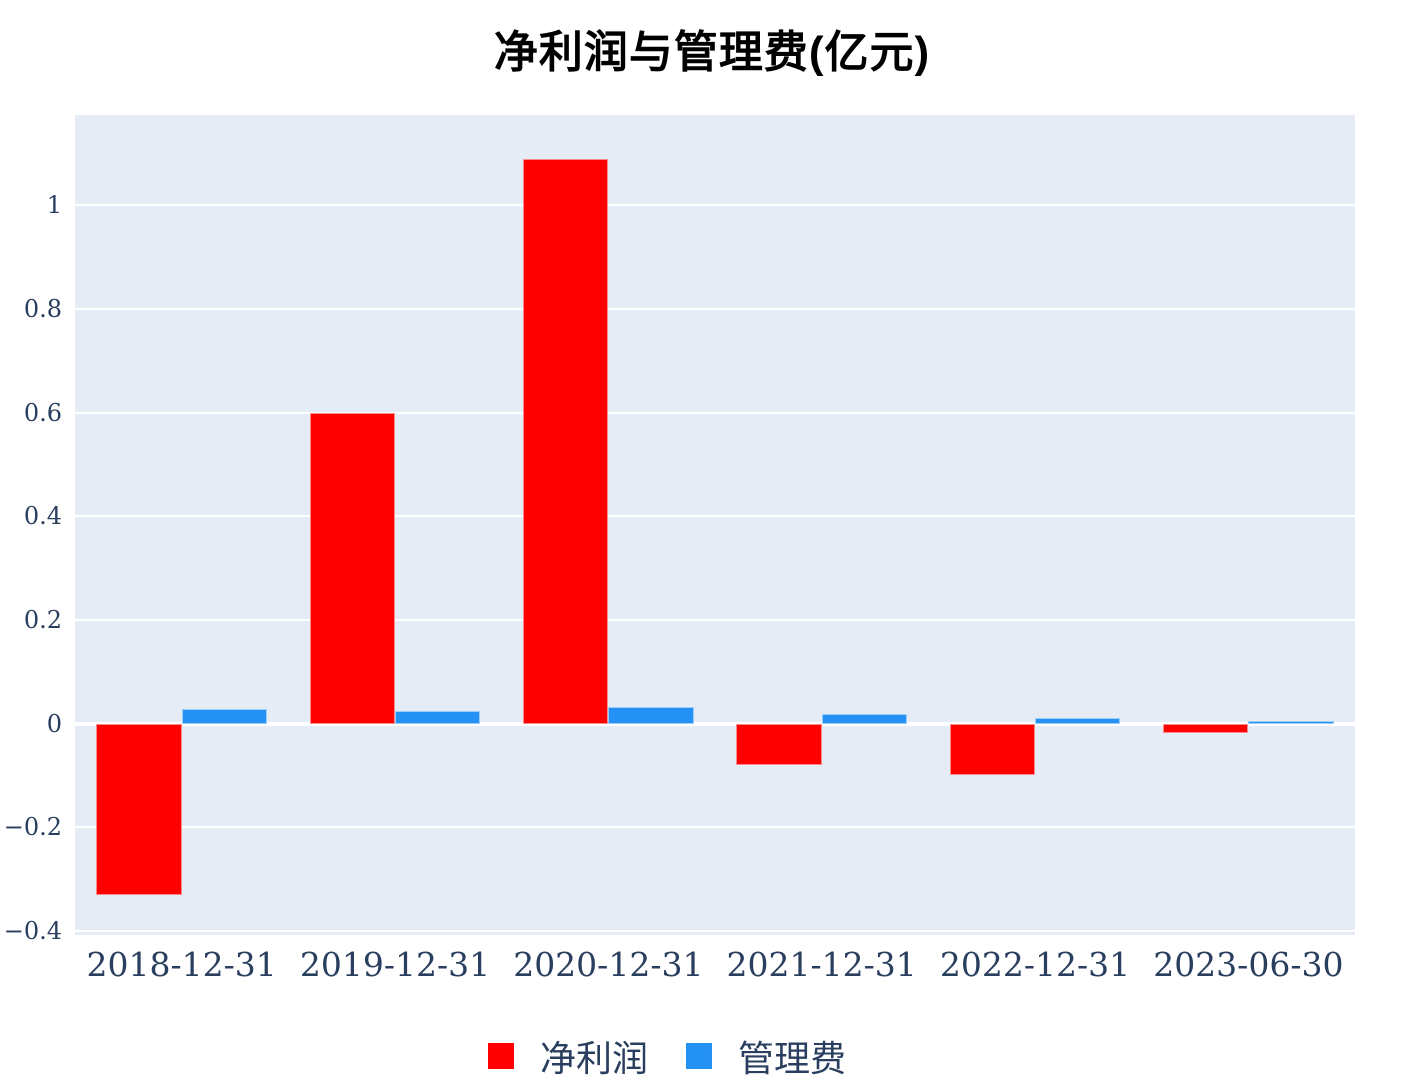 The image size is (1415, 1091). Describe the element at coordinates (666, 1056) in the screenshot. I see `legend: 净利润 管理费` at that location.